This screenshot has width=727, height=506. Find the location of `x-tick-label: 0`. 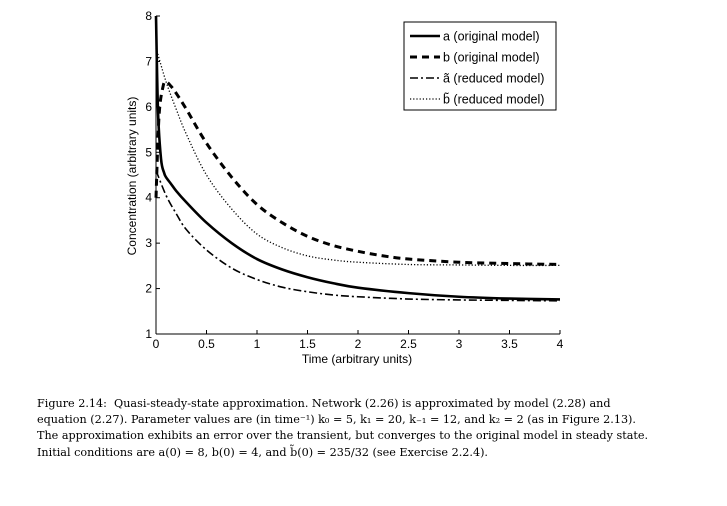

x-tick-label: 0 is located at coordinates (156, 344).